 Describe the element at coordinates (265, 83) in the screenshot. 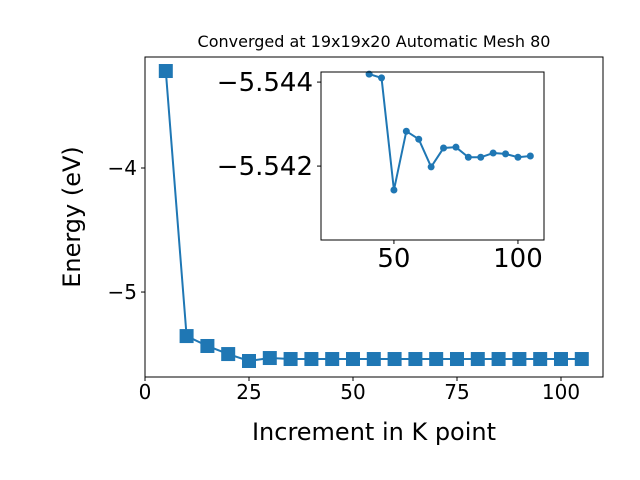

I see `y-tick-label: −5.544` at that location.